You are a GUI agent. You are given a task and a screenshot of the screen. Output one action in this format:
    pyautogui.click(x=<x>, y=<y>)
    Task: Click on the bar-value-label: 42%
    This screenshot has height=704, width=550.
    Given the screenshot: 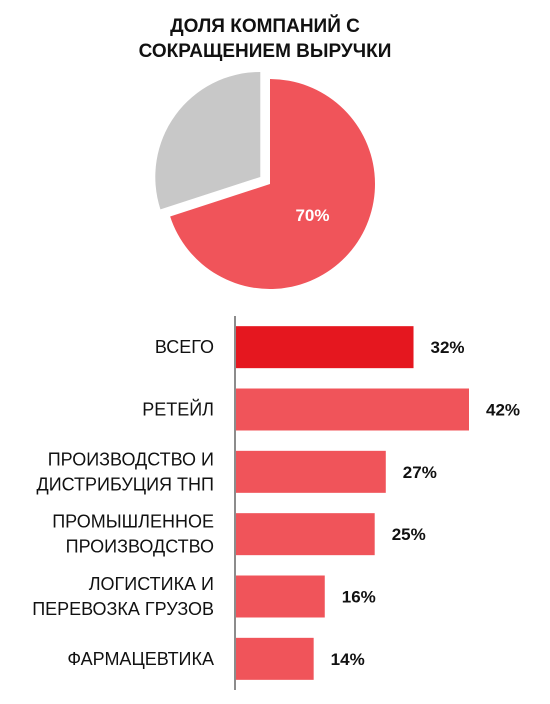 What is the action you would take?
    pyautogui.click(x=503, y=410)
    